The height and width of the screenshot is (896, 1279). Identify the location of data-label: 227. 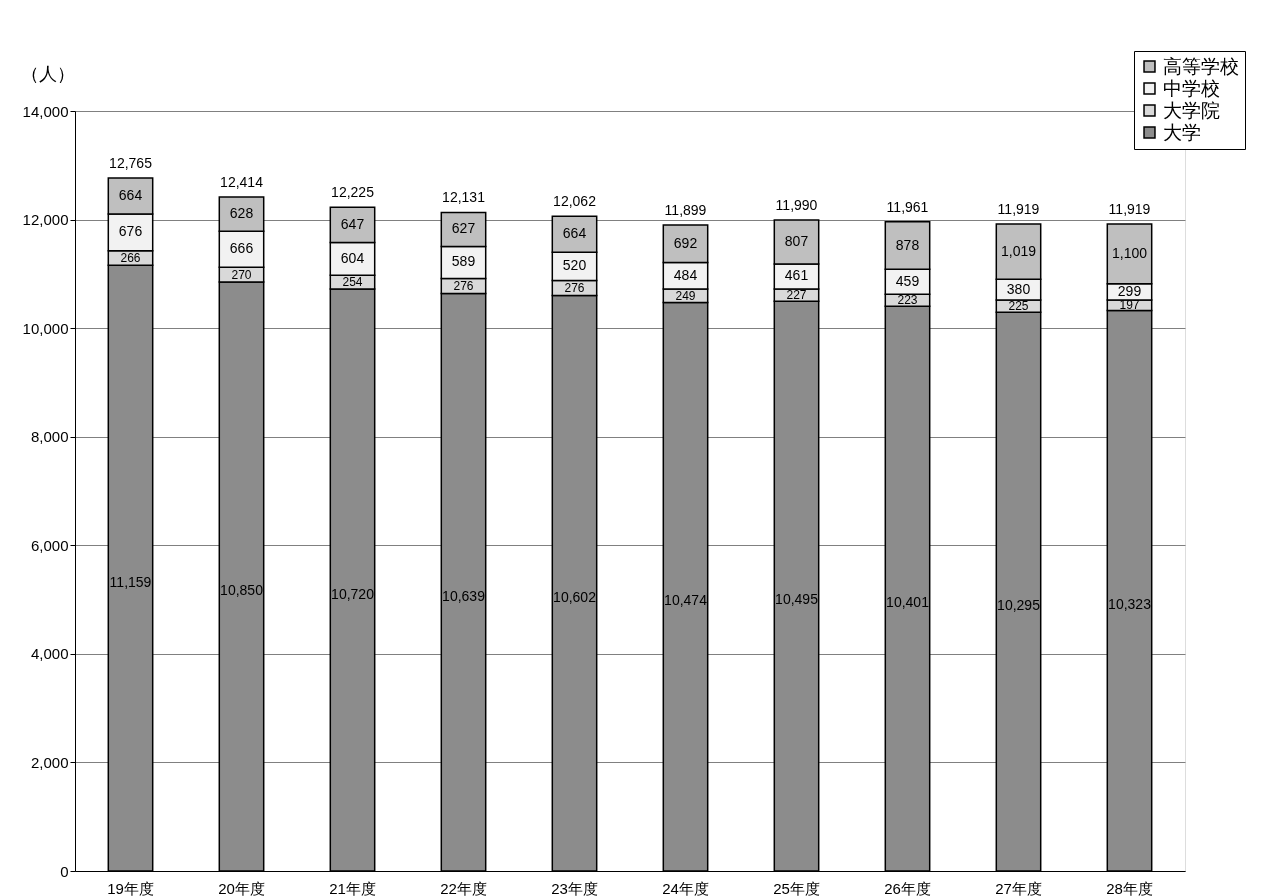
(796, 295).